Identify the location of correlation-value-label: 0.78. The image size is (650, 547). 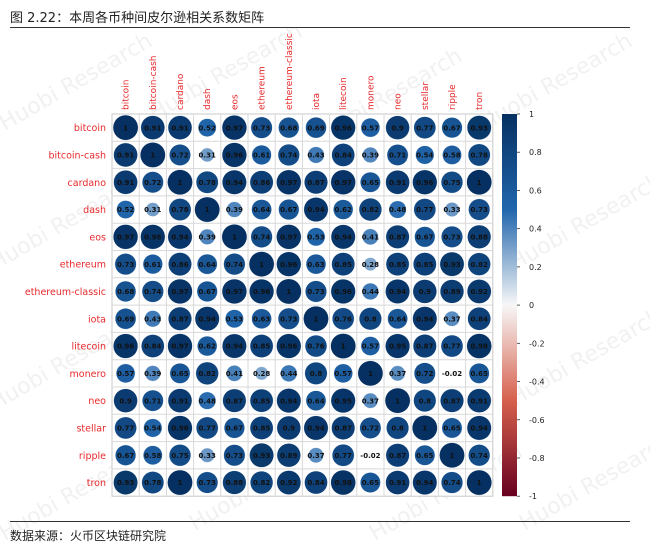
(479, 156).